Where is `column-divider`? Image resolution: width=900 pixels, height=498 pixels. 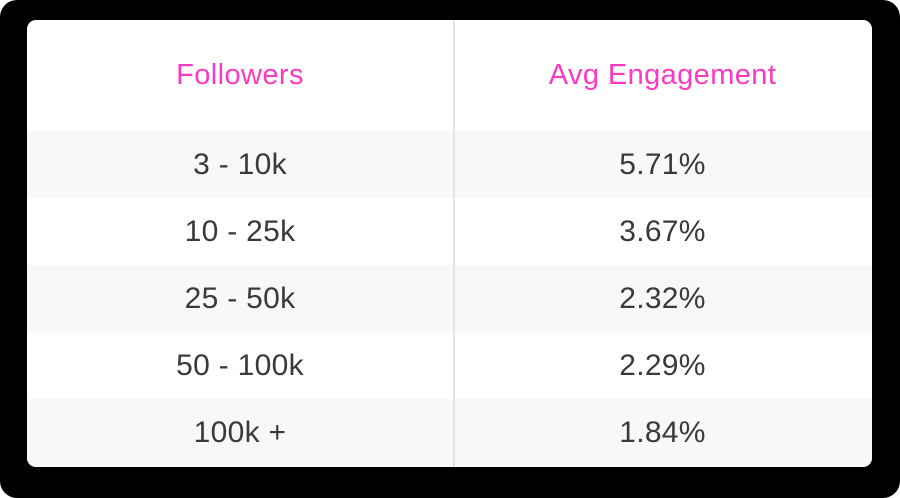 column-divider is located at coordinates (454, 243).